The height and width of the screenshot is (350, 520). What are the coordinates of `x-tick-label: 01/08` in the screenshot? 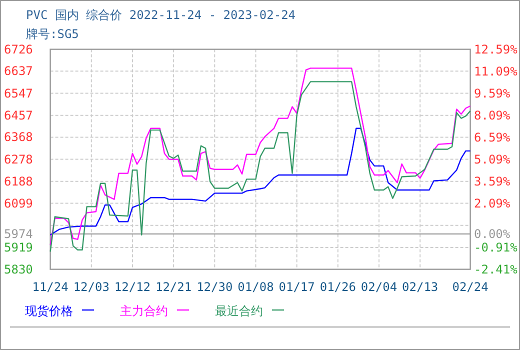 It's located at (256, 287).